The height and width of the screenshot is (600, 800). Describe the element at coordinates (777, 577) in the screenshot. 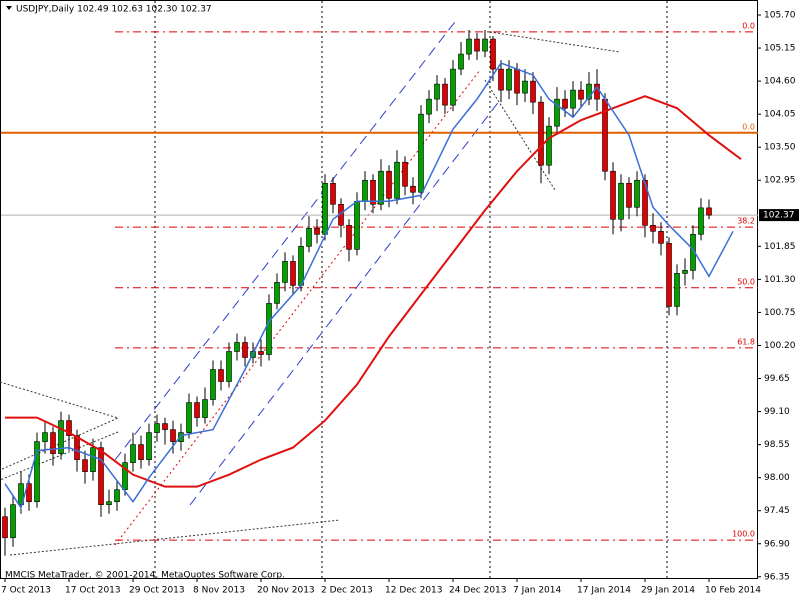

I see `y-tick-label: 96.35` at that location.